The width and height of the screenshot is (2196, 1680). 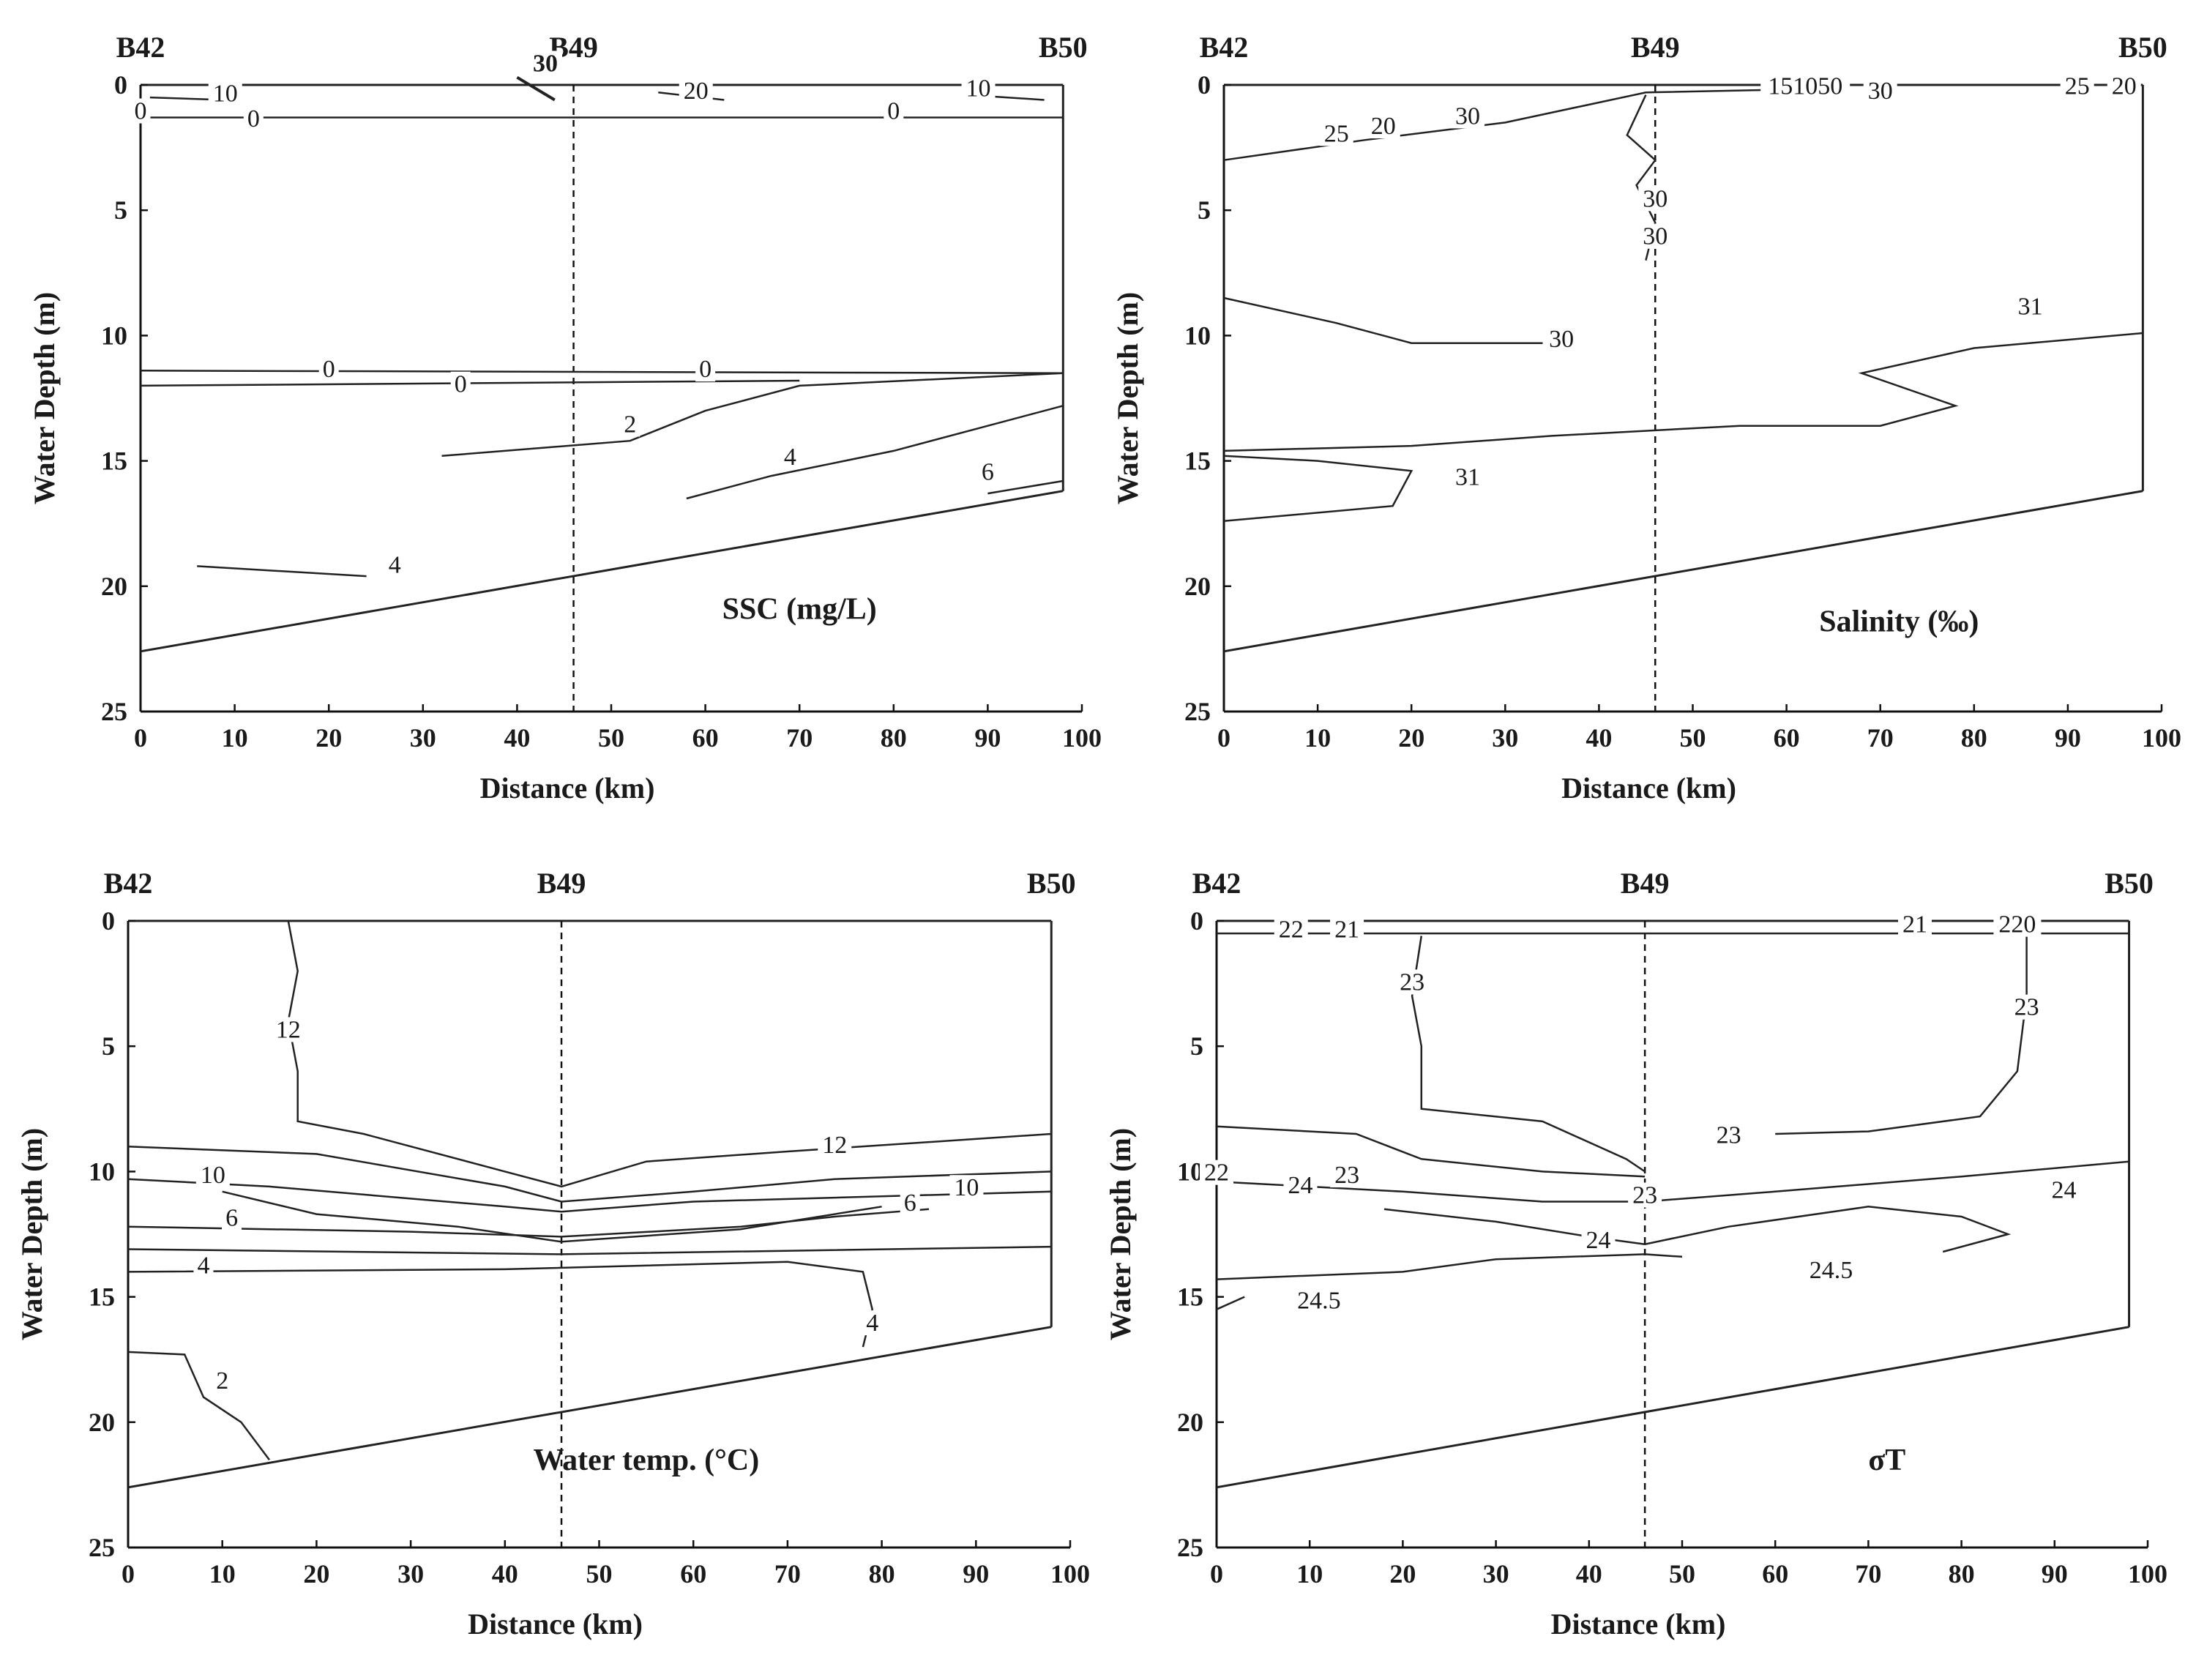 I want to click on panel-variable-label: Salinity (‰), so click(x=1899, y=621).